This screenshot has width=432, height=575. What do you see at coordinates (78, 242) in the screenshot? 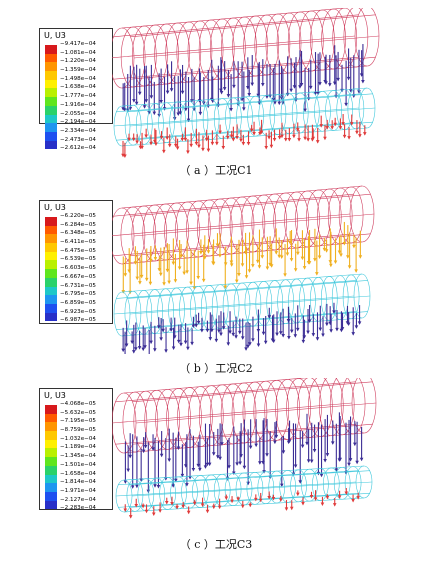
I see `legend-tick-label: −6.411e−05` at bounding box center [78, 242].